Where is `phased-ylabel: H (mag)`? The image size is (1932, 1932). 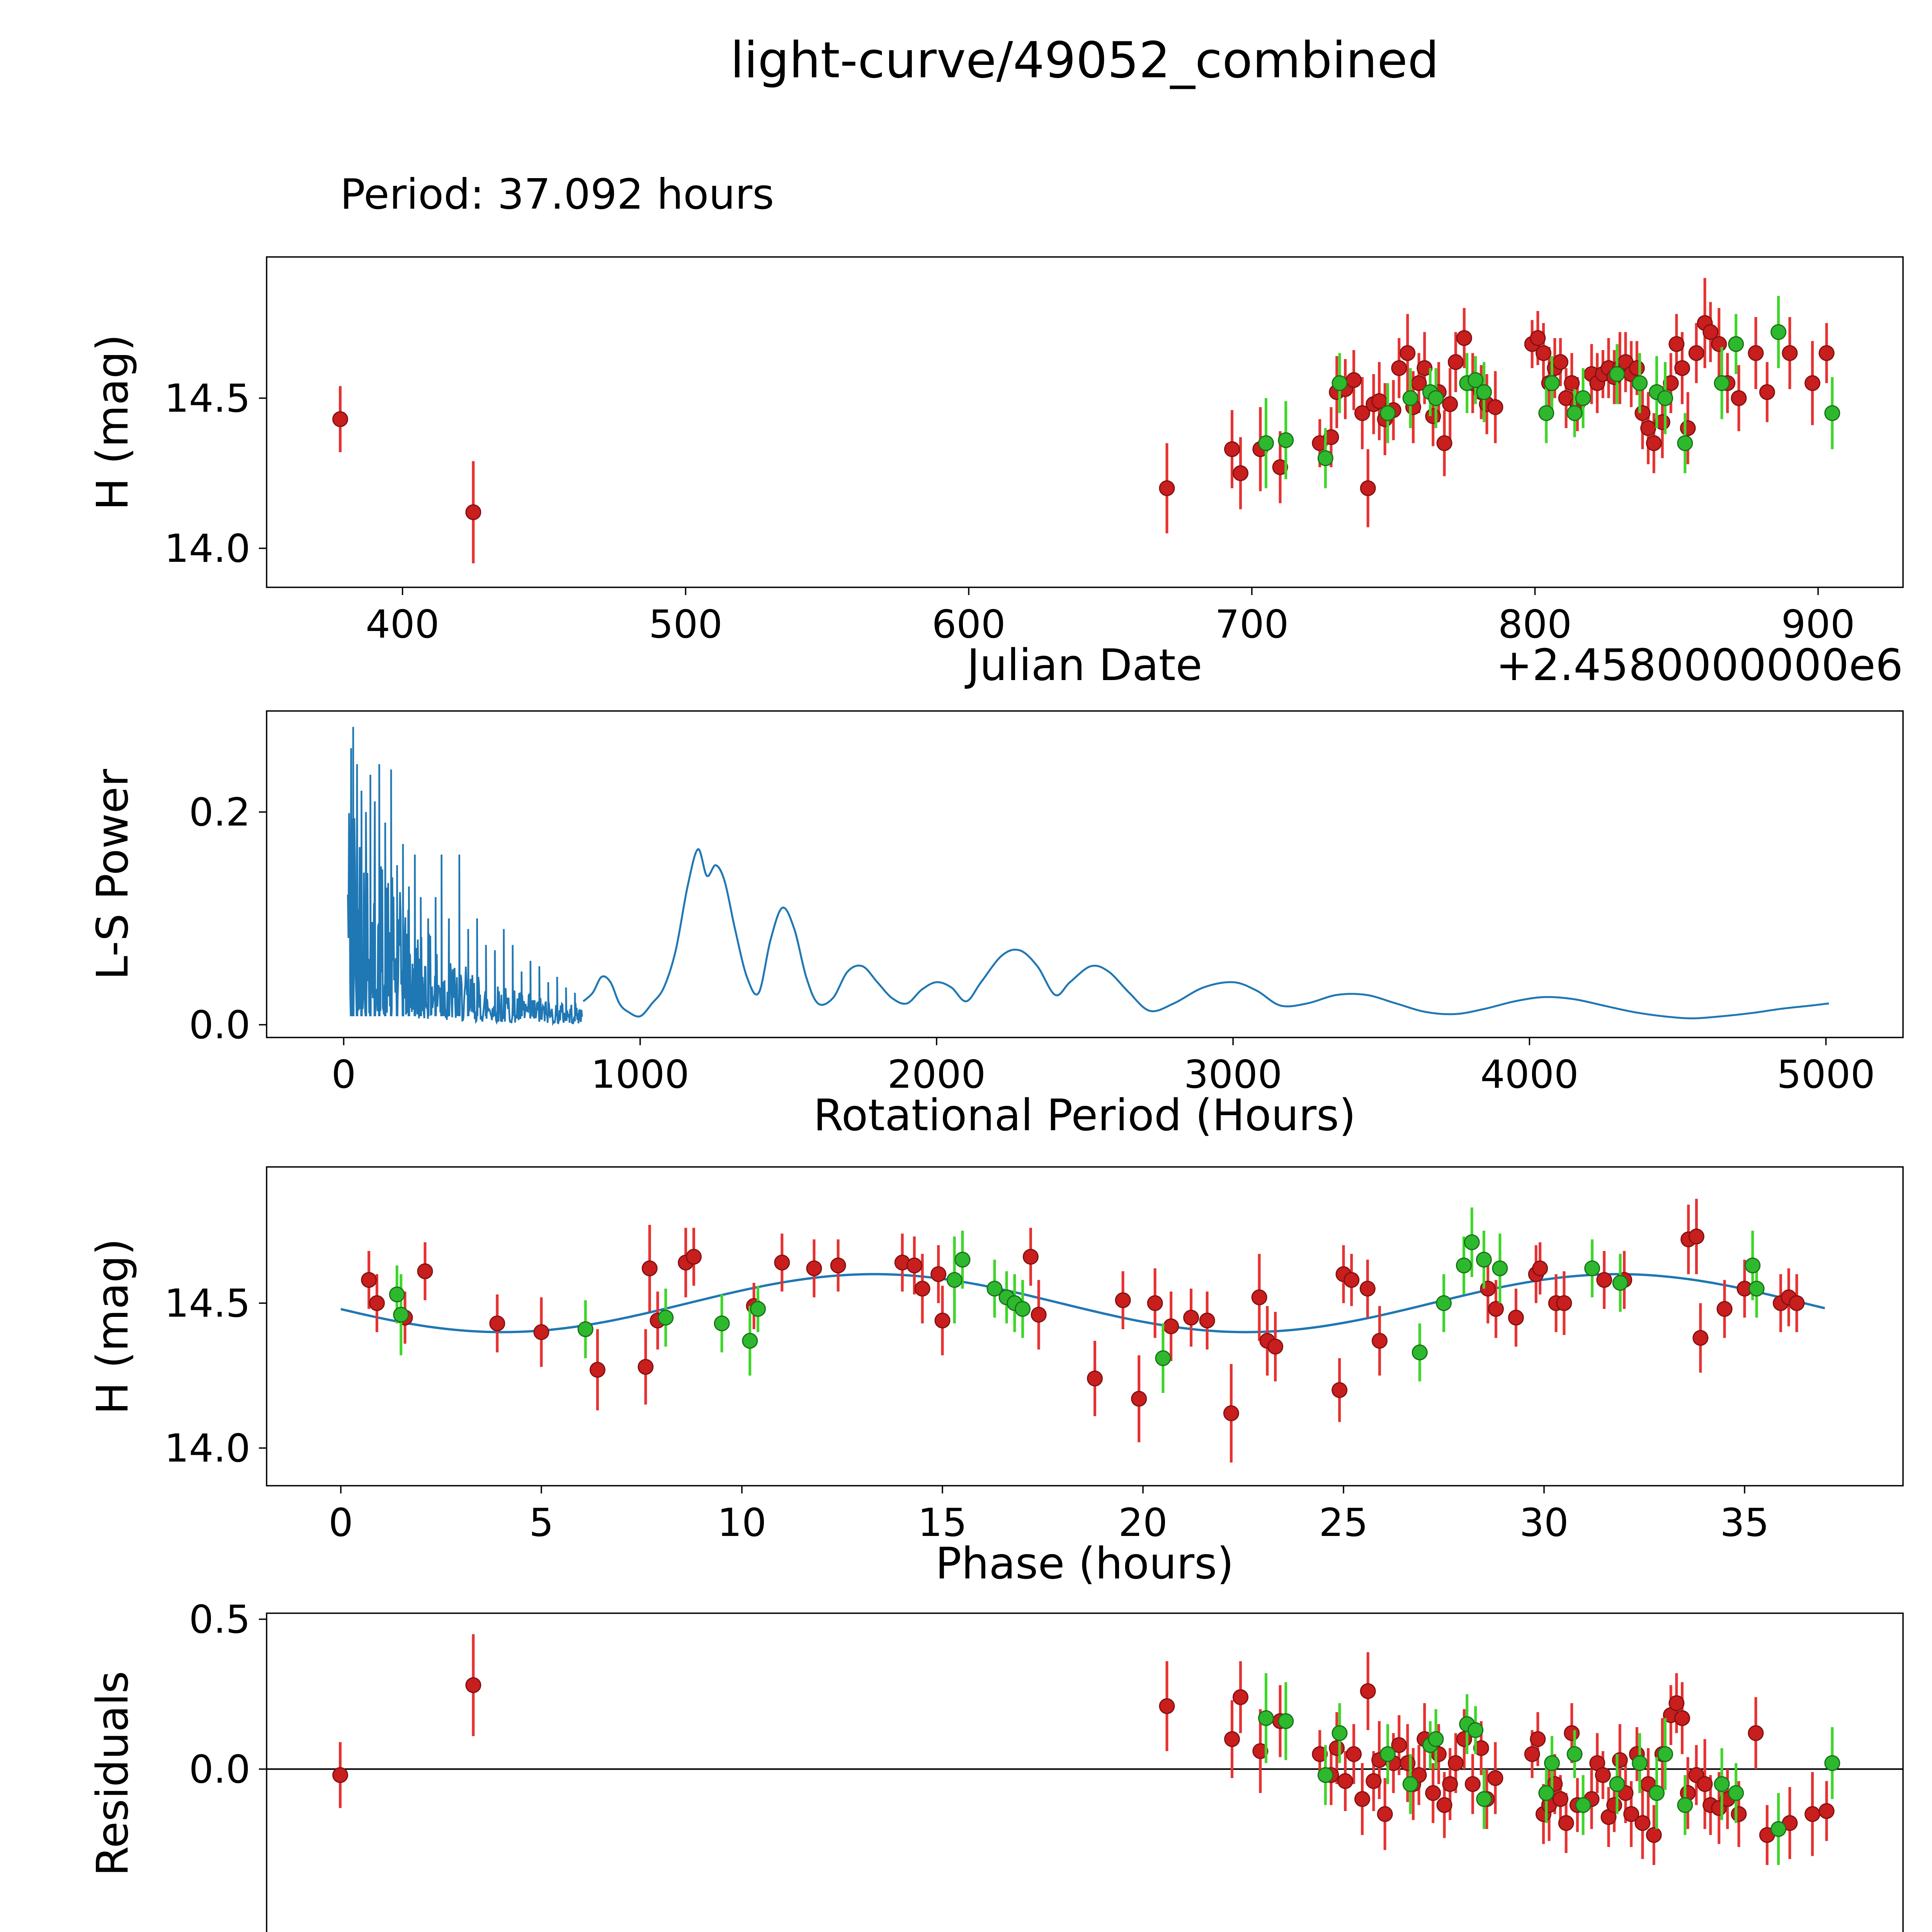
phased-ylabel: H (mag) is located at coordinates (113, 1326).